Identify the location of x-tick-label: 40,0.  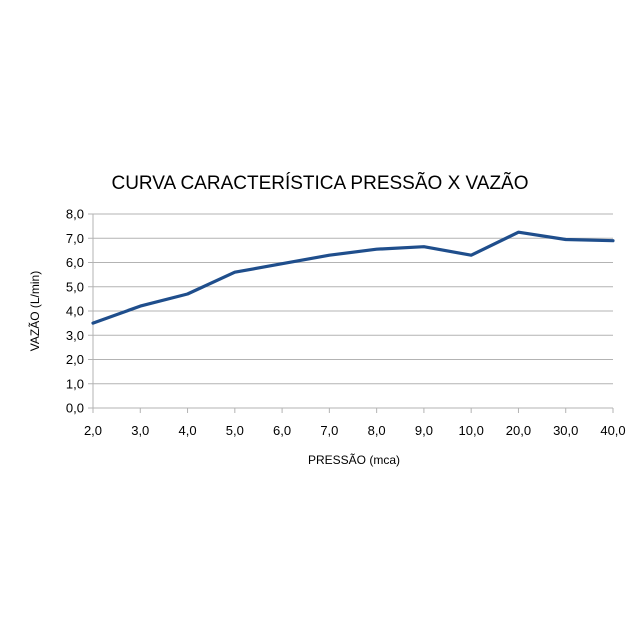
(612, 430).